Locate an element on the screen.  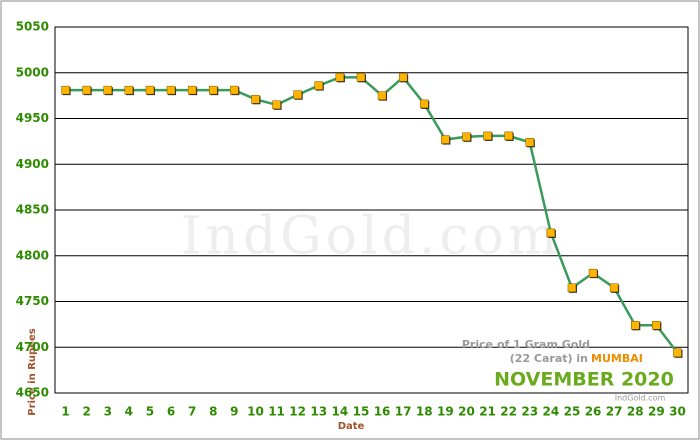
x-tick-label: 7 is located at coordinates (192, 412).